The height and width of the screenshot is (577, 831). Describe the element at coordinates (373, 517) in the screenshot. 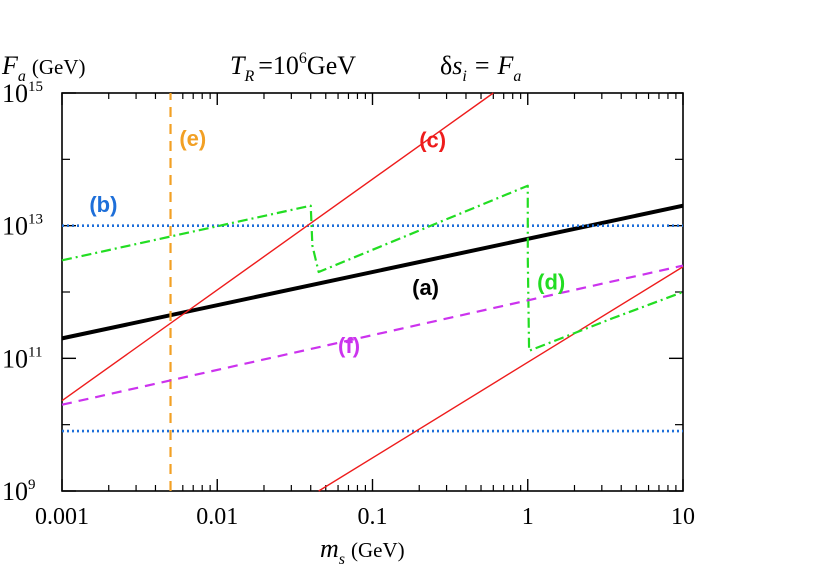

I see `x-tick-label: 0.1` at that location.